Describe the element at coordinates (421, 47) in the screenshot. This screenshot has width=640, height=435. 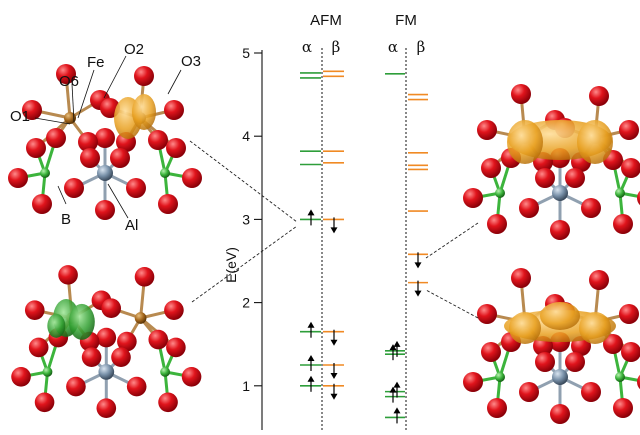
I see `fm-beta-label: β` at that location.